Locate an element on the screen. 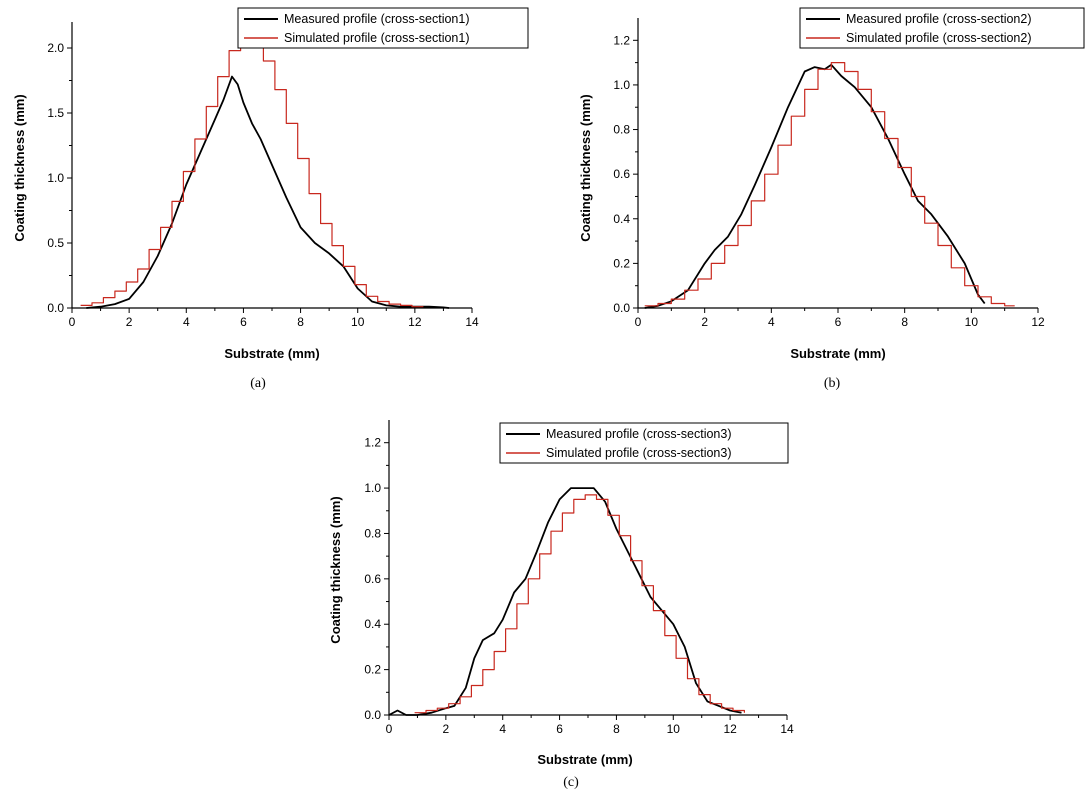 The width and height of the screenshot is (1086, 796). legend-label: Simulated profile (cross-section3) is located at coordinates (639, 453).